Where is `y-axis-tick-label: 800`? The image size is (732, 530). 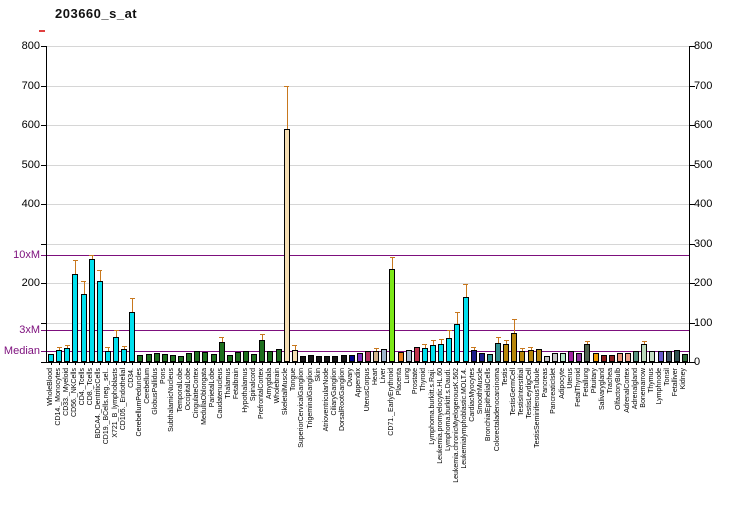 y-axis-tick-label: 800 is located at coordinates (703, 46).